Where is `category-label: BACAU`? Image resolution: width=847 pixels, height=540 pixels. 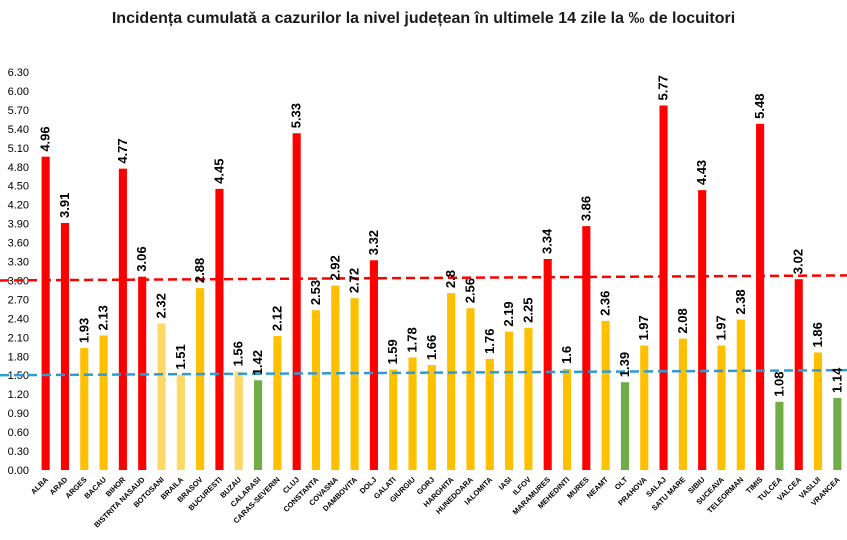 category-label: BACAU is located at coordinates (95, 488).